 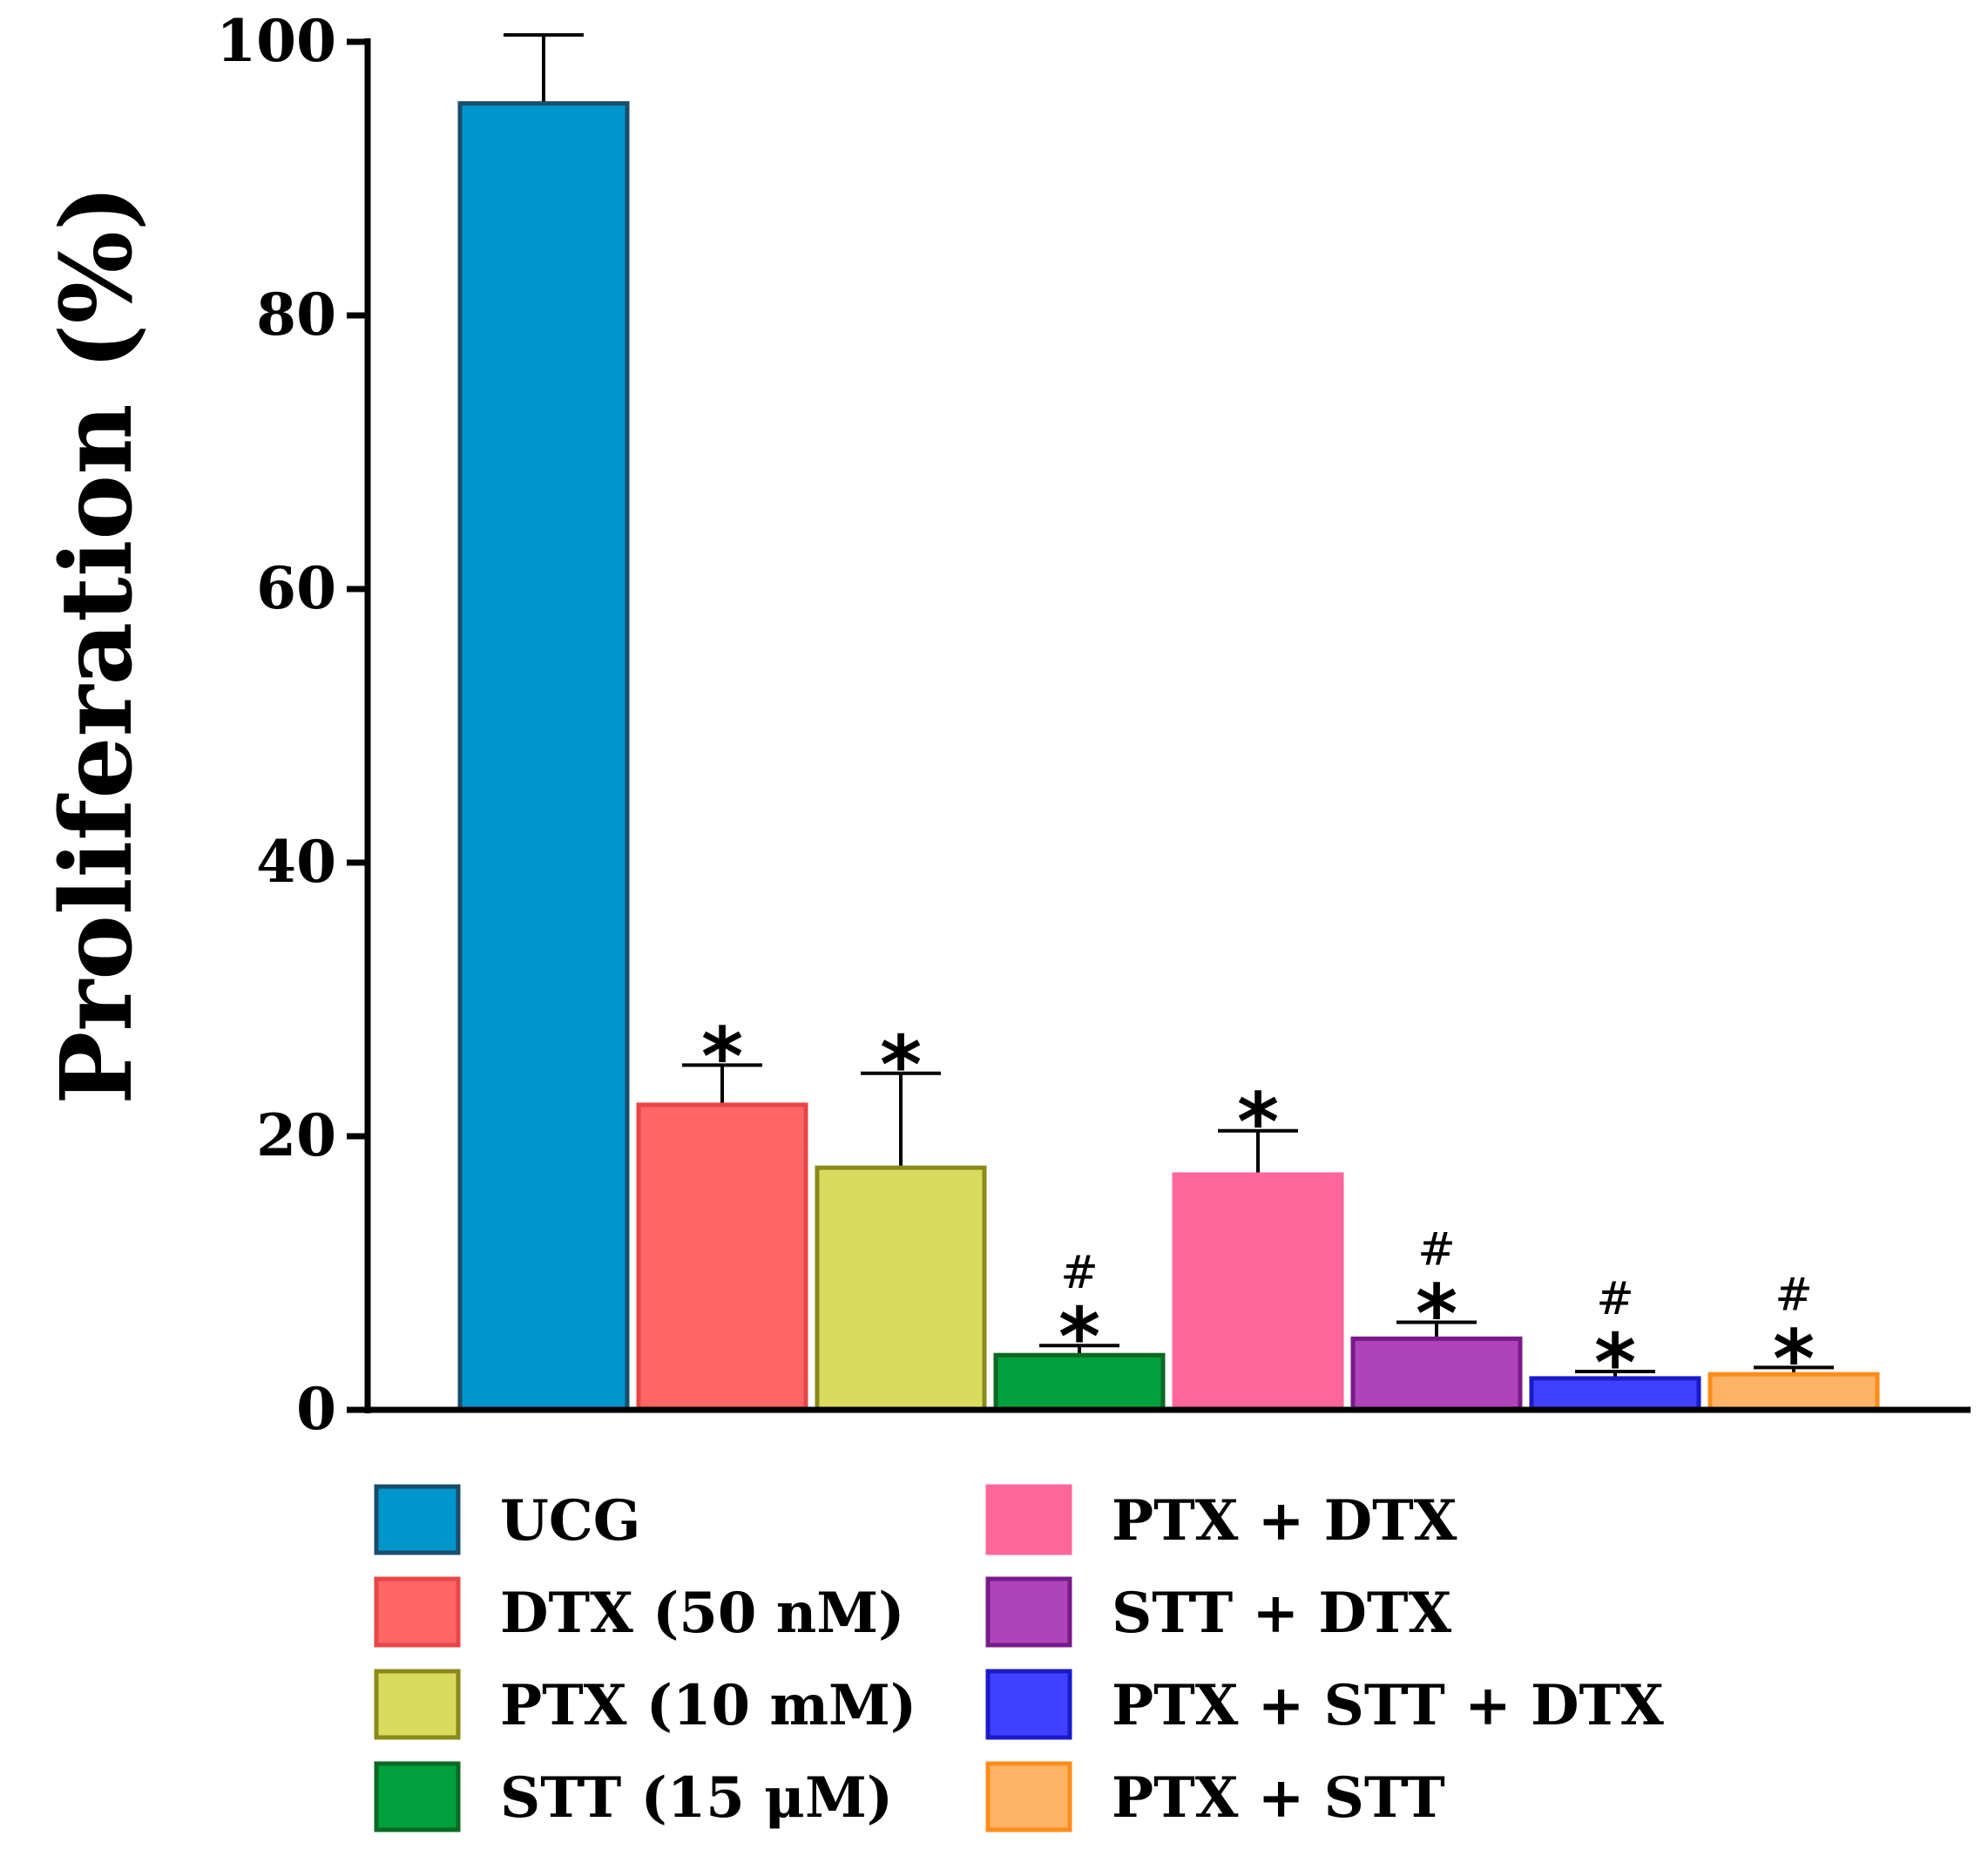 I want to click on bar-8-significance-hash: #, so click(x=1794, y=1295).